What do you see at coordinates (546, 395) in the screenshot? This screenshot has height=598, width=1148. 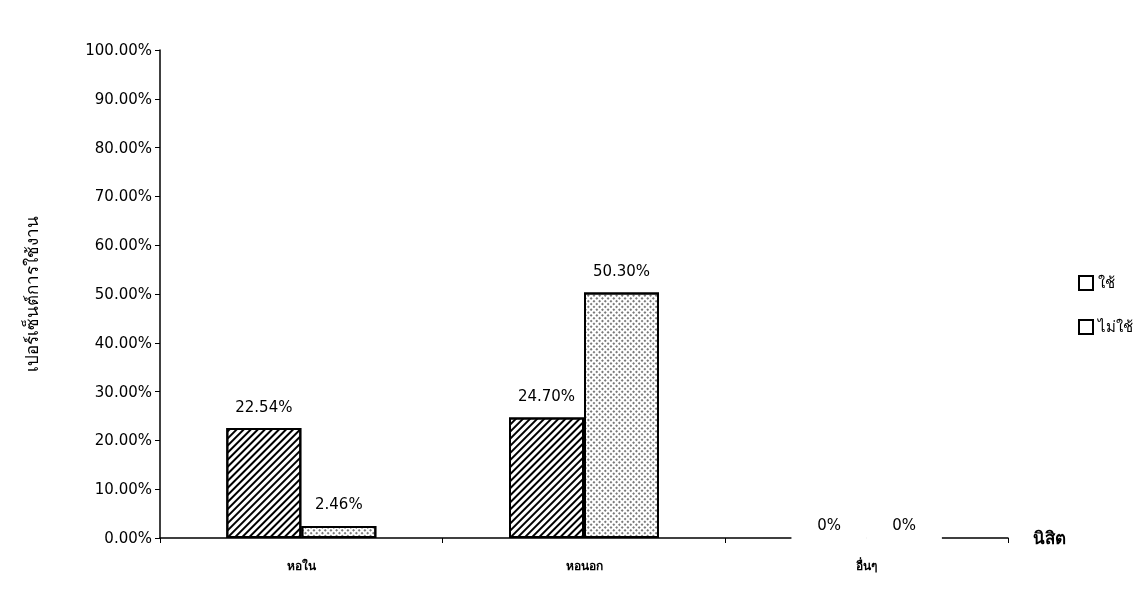 I see `data-label: 24.70%` at bounding box center [546, 395].